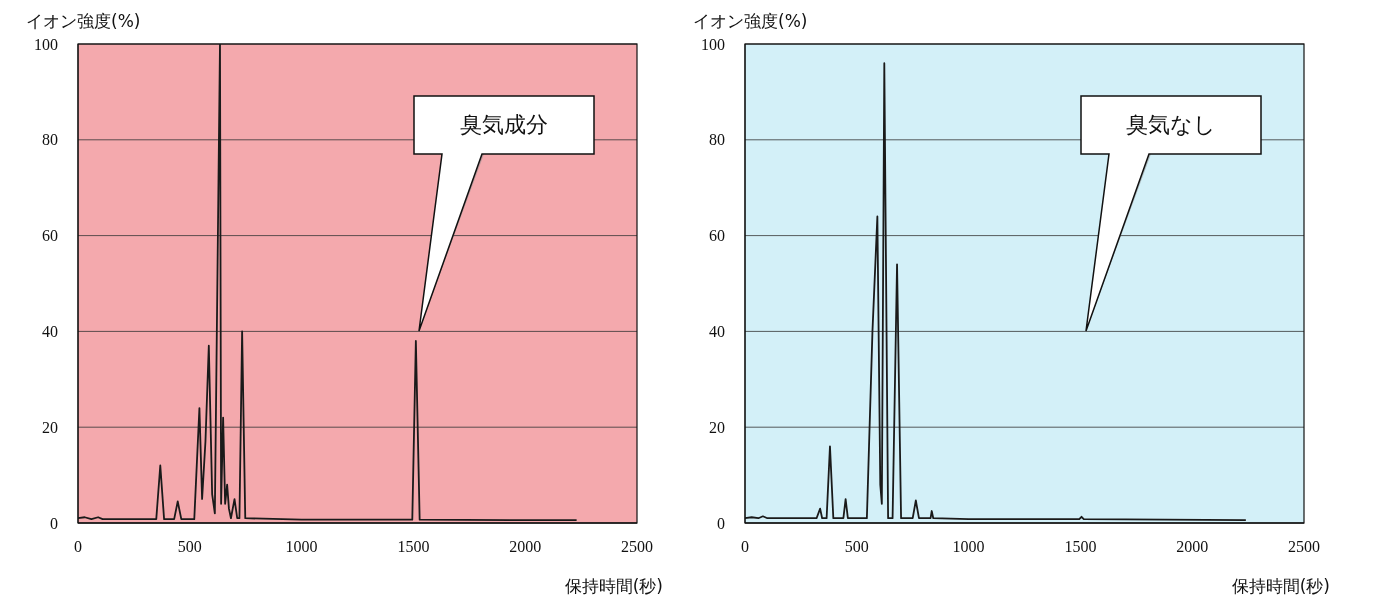 The height and width of the screenshot is (598, 1380). I want to click on annotation: 臭気なし, so click(1171, 125).